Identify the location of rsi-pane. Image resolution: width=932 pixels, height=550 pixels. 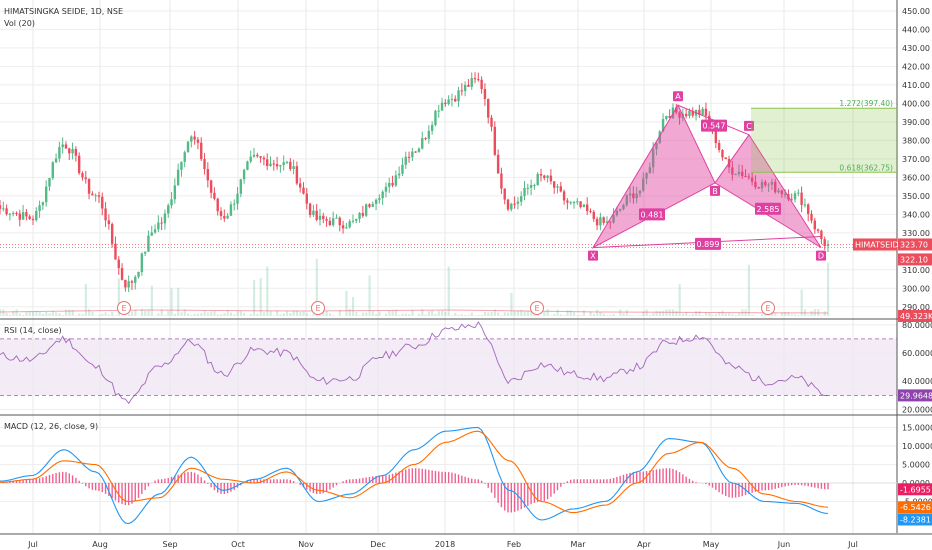
(448, 363).